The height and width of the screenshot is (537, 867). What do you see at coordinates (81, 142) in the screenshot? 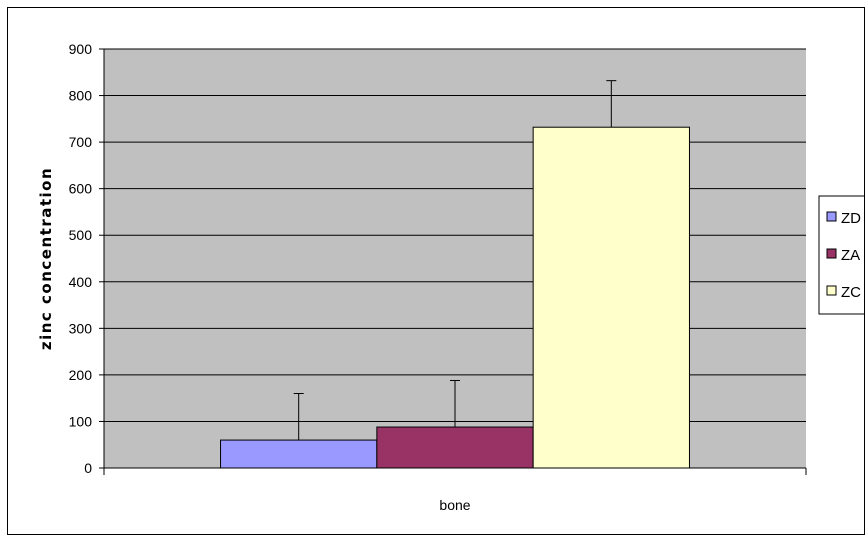
I see `y-tick-label: 700` at bounding box center [81, 142].